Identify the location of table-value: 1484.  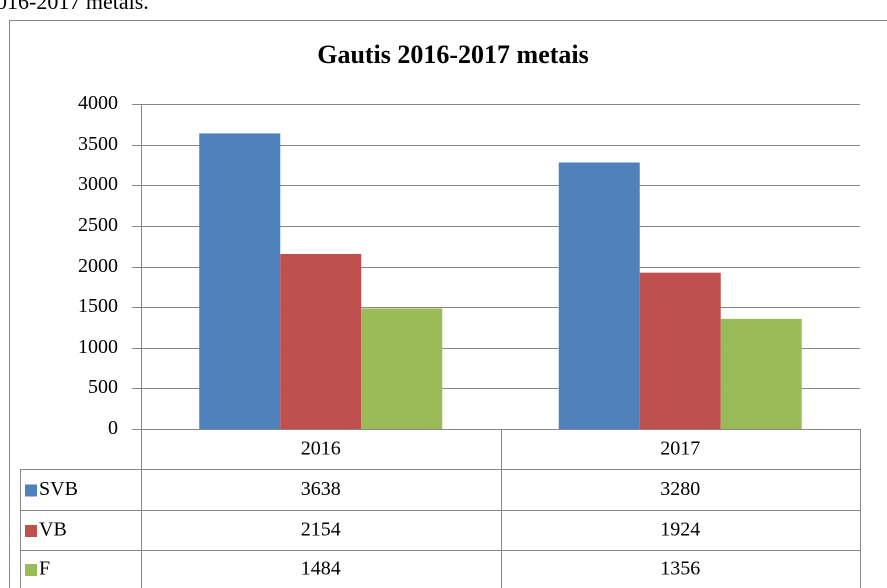
(321, 569).